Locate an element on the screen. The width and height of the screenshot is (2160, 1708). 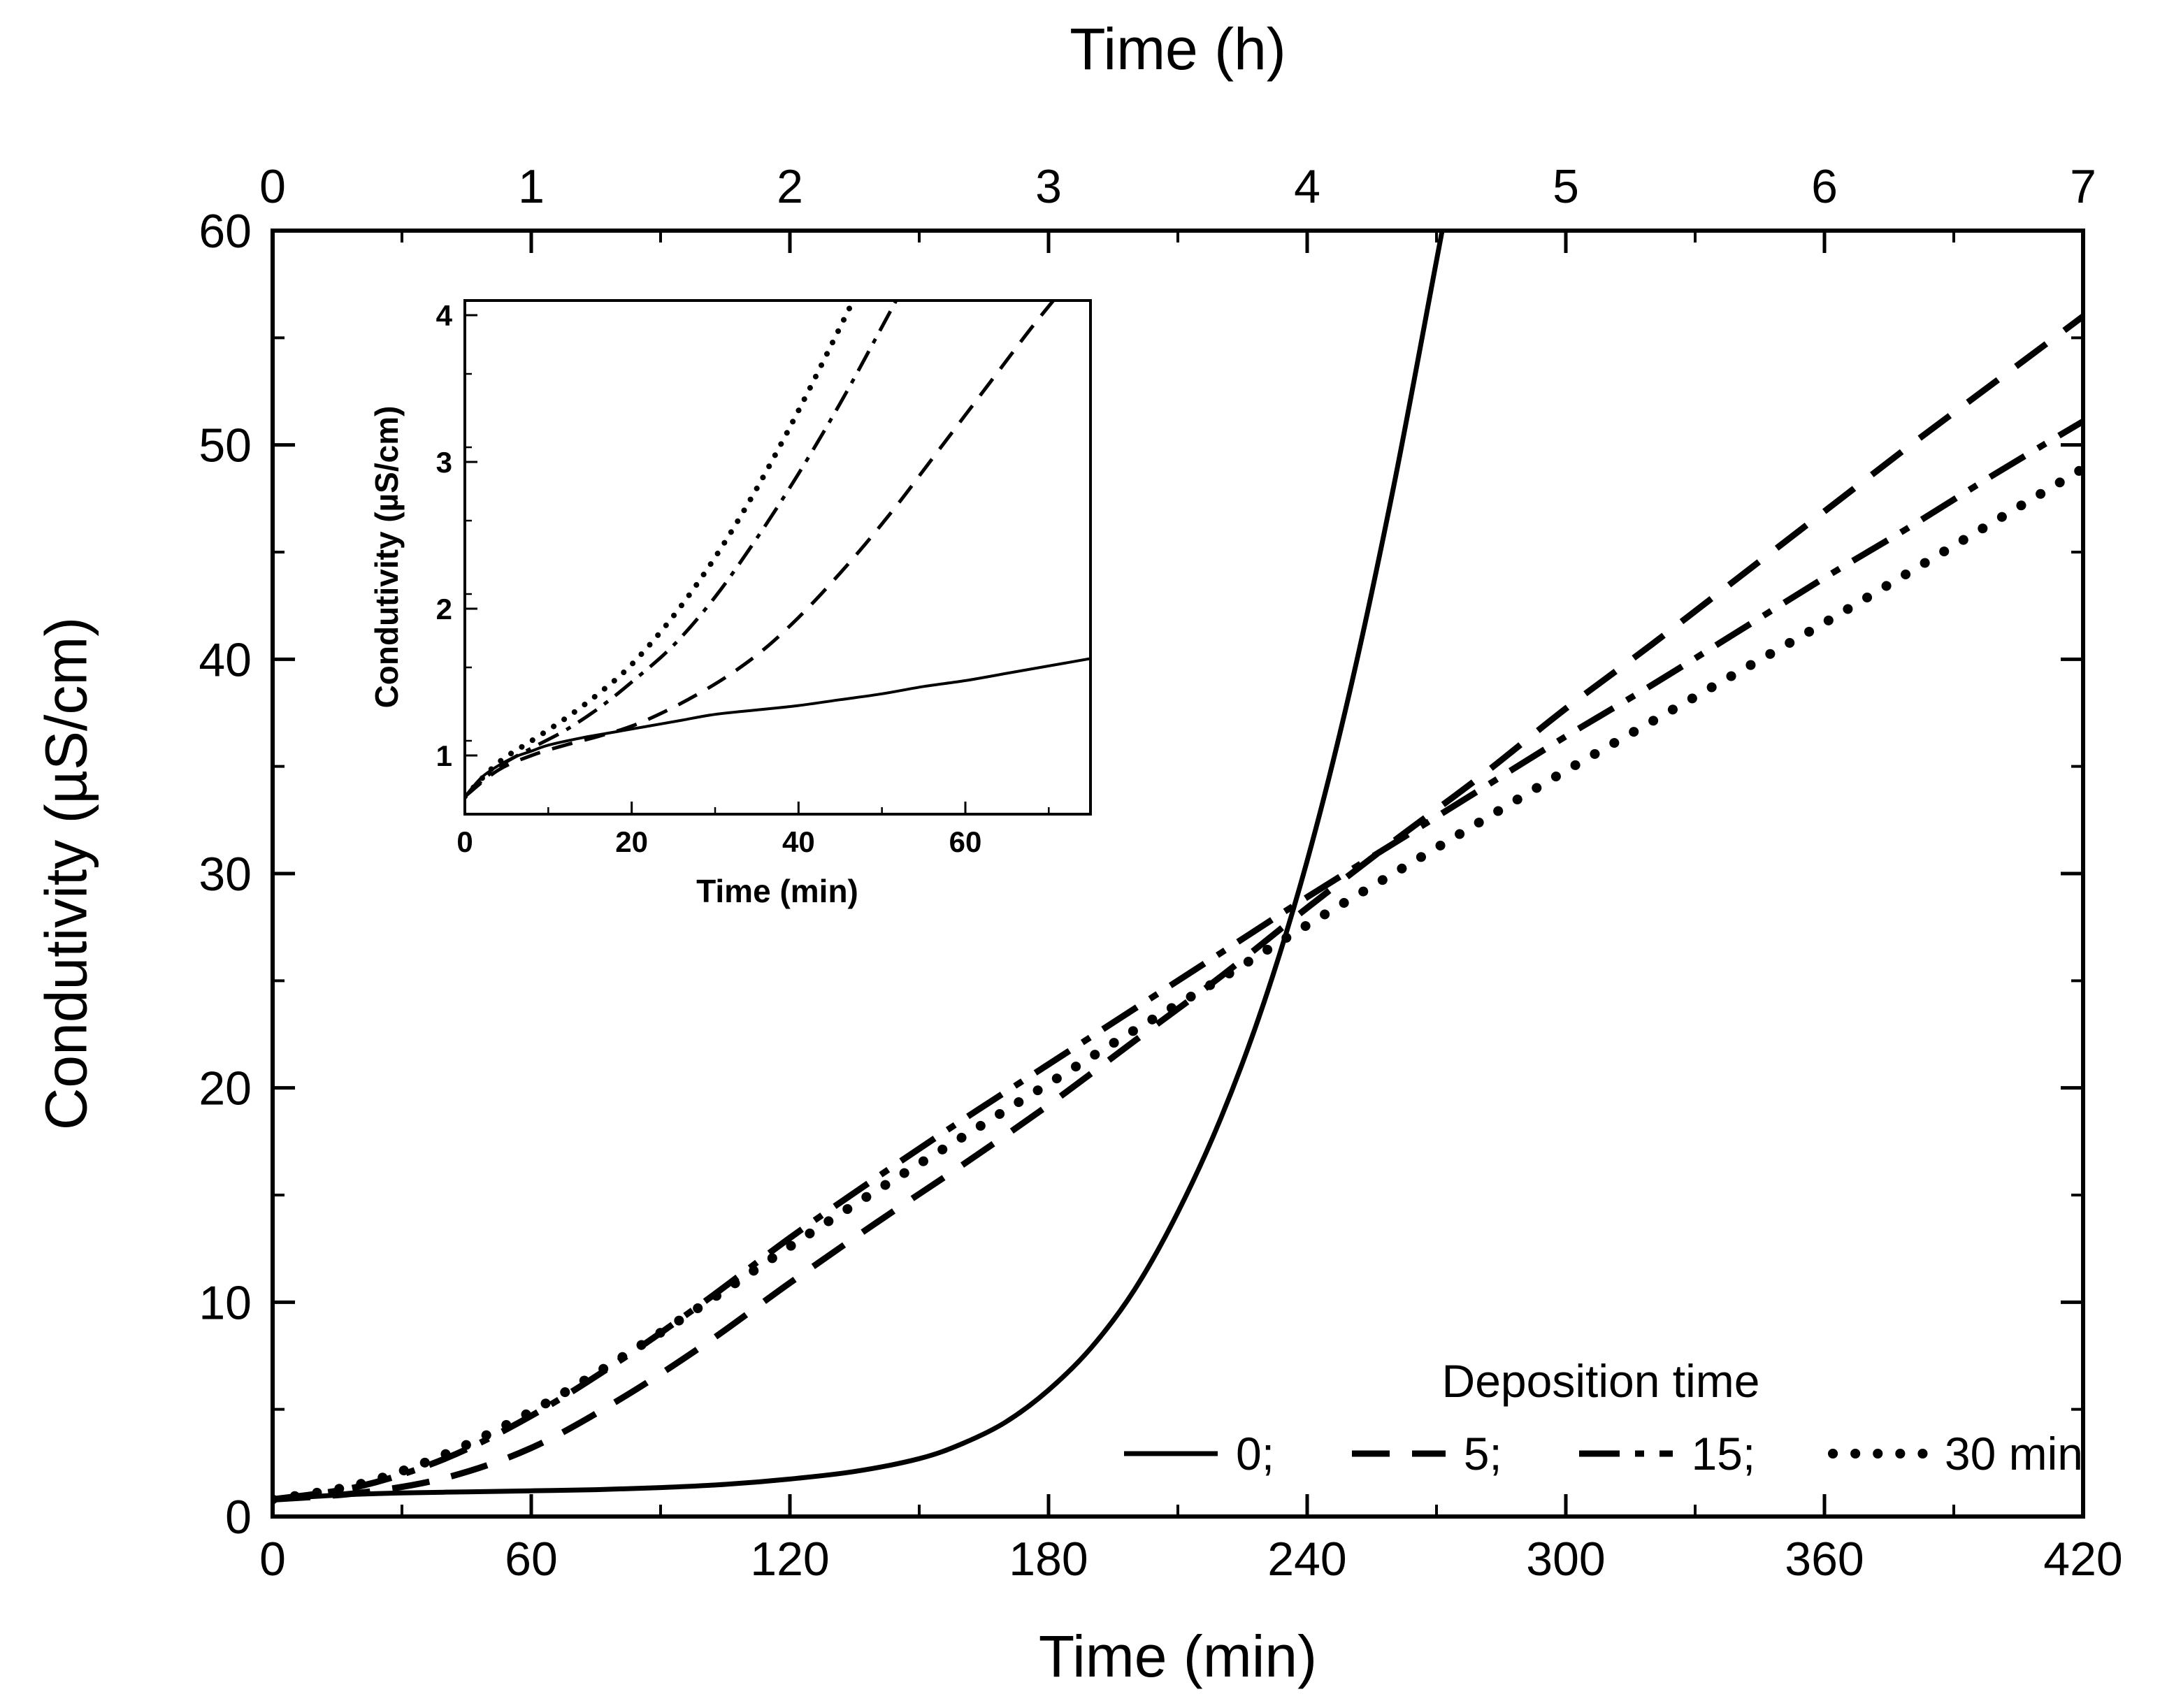
top-axis-title: Time (h) is located at coordinates (1178, 49).